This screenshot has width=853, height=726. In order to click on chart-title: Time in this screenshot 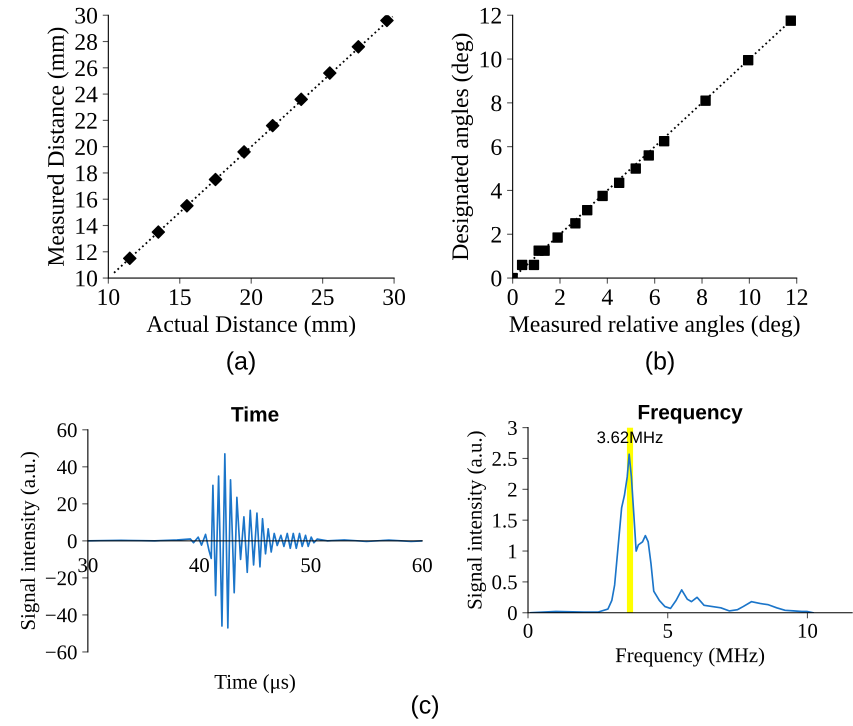, I will do `click(254, 414)`.